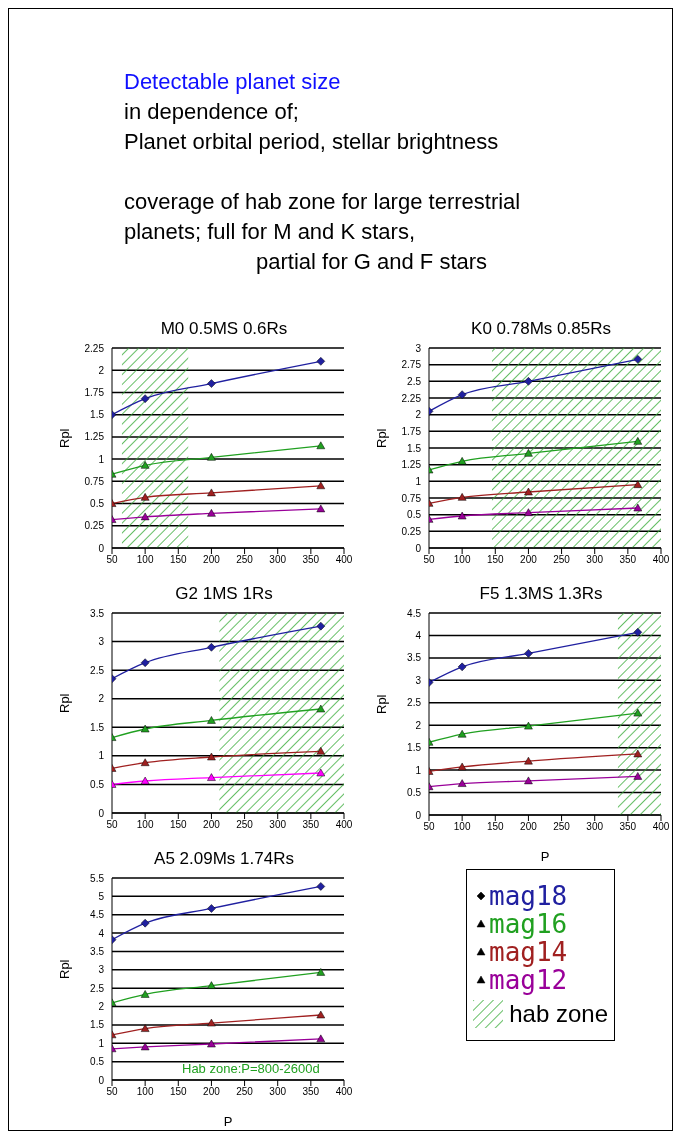 Image resolution: width=679 pixels, height=1137 pixels. Describe the element at coordinates (94, 437) in the screenshot. I see `y-tick-label: 1.25` at that location.